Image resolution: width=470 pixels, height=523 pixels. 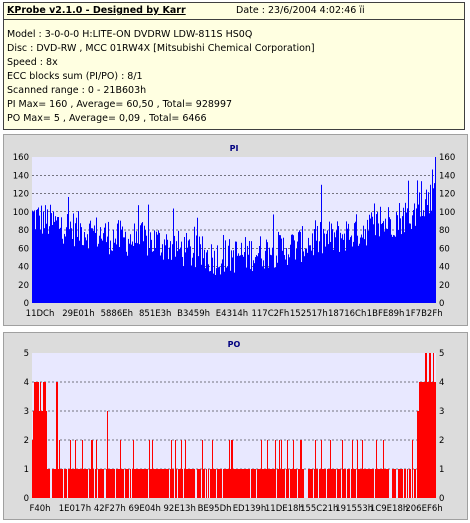 I want to click on y-tick-label-left: 1, so click(x=26, y=470).